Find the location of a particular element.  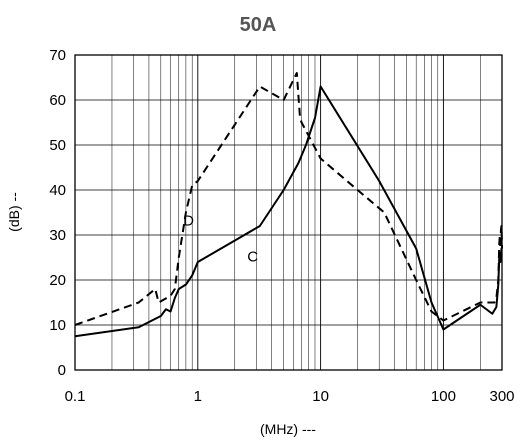

series-annotation: D is located at coordinates (188, 220).